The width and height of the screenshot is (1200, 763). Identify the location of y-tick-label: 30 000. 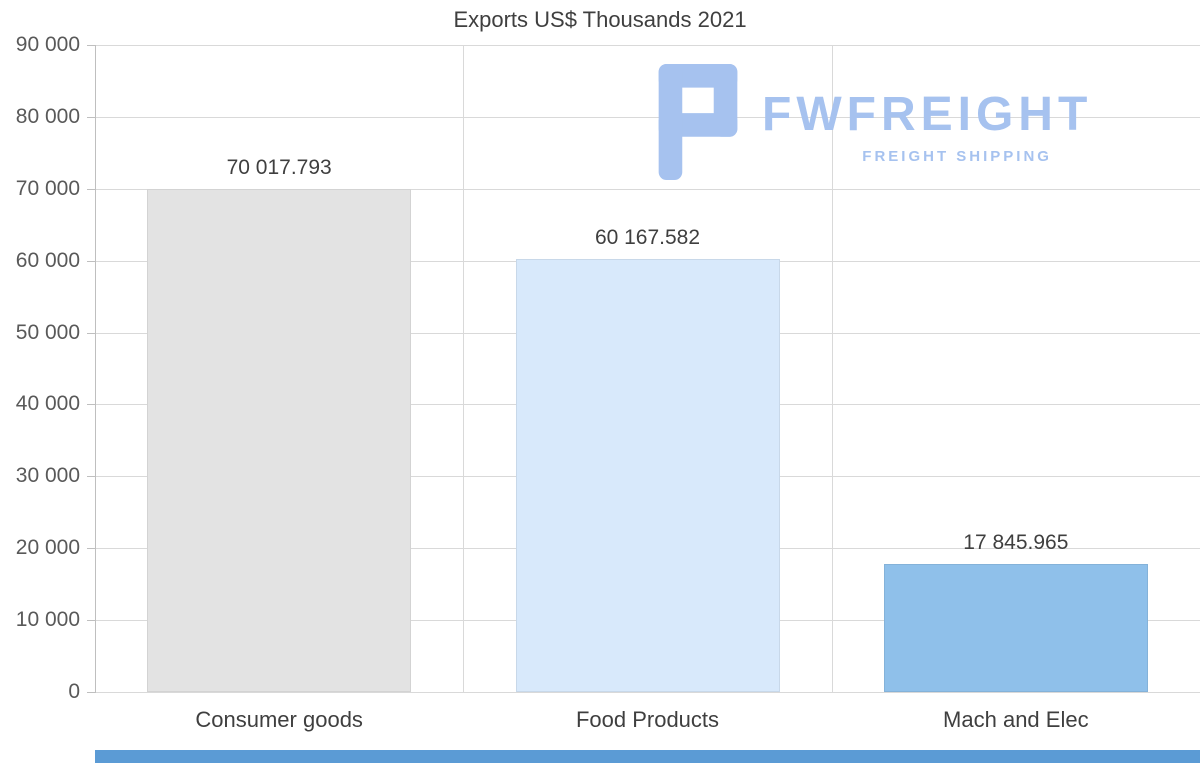
(47, 476).